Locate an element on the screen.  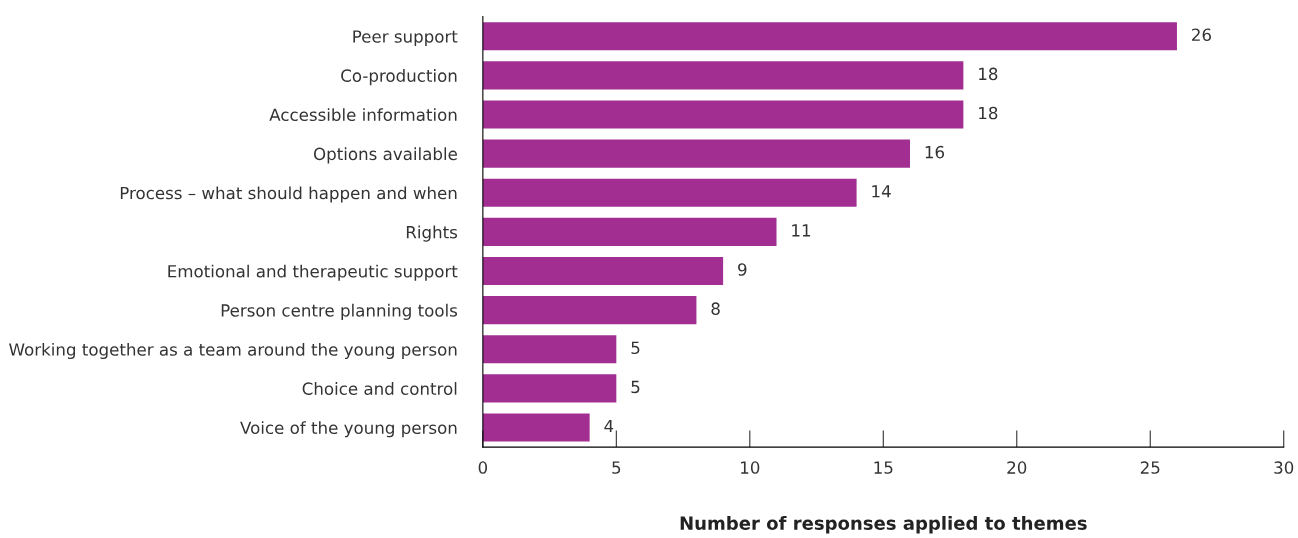
data-label: 11 is located at coordinates (801, 230).